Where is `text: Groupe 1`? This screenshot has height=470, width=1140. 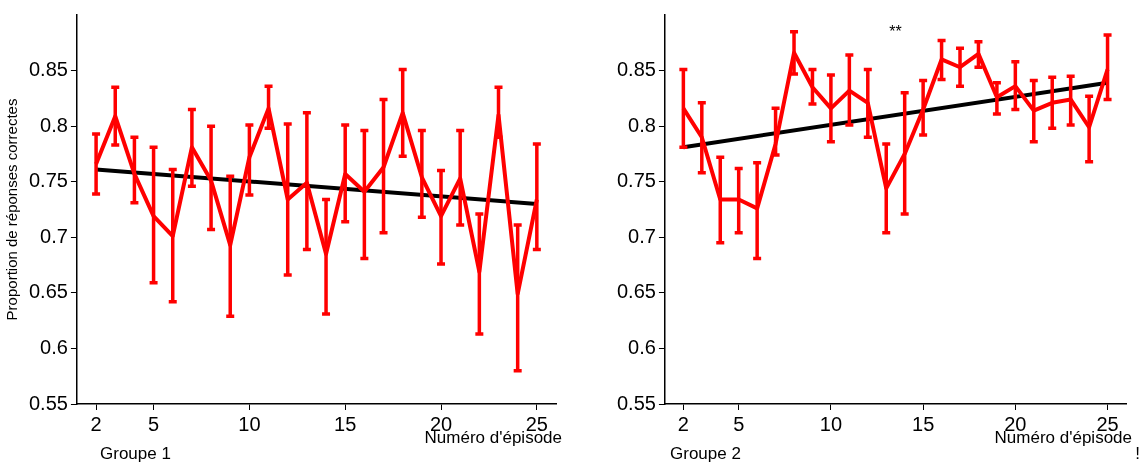
text: Groupe 1 is located at coordinates (135, 454).